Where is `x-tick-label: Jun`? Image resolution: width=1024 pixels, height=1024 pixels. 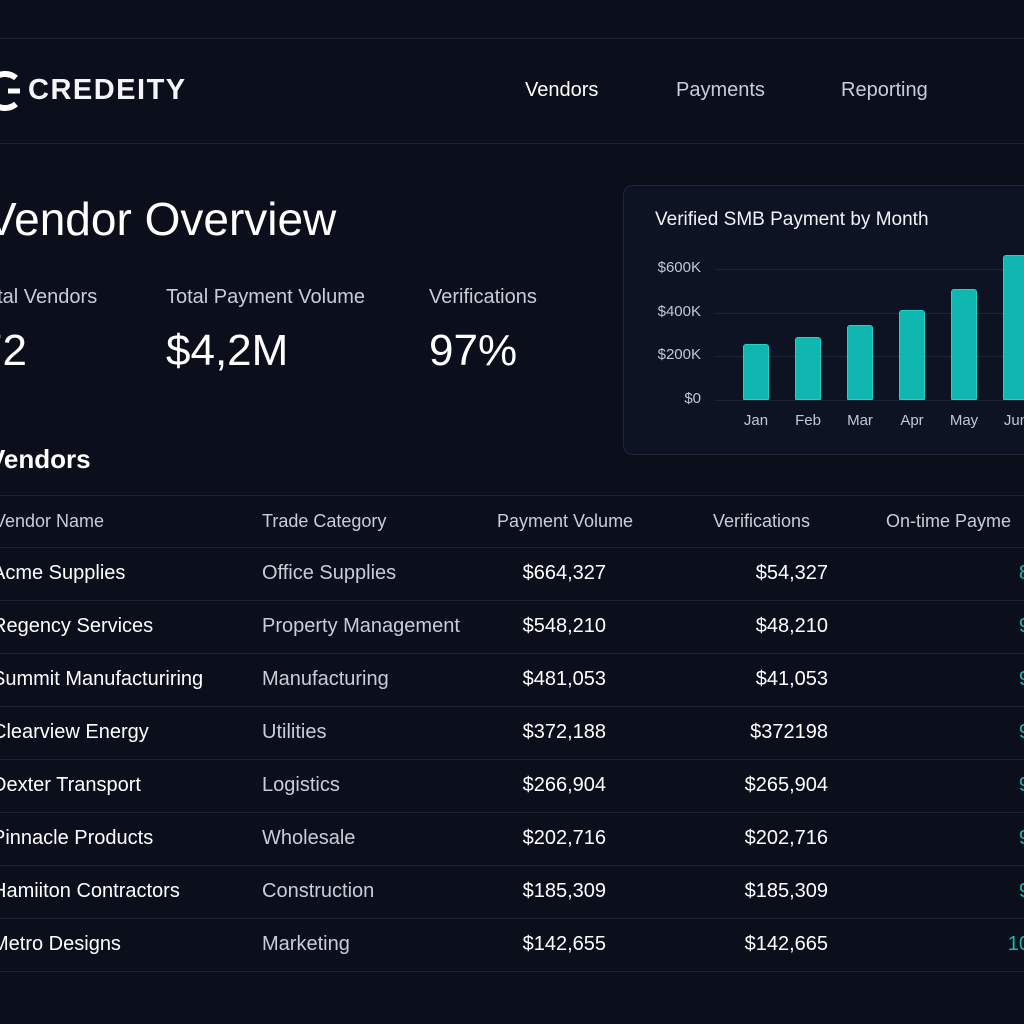 x-tick-label: Jun is located at coordinates (1013, 420).